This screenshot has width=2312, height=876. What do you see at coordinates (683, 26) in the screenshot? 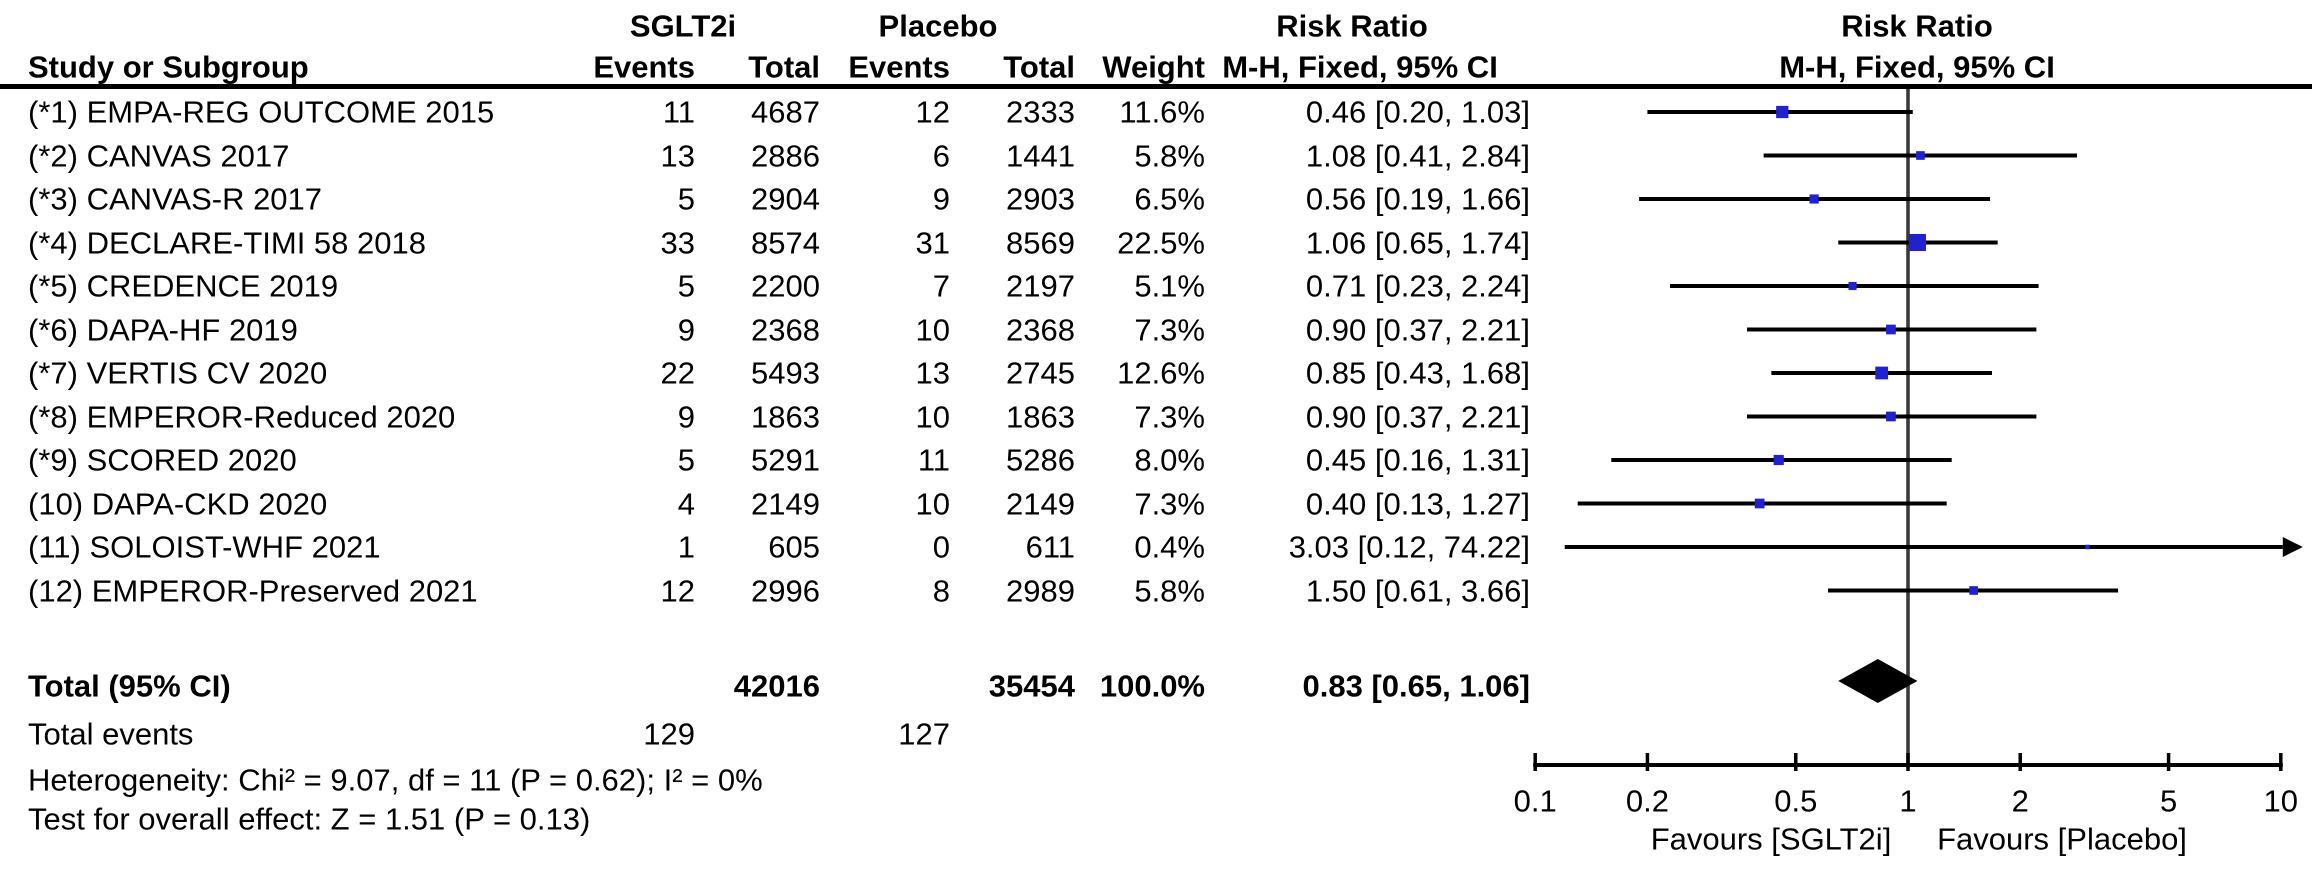
I see `group1-header: SGLT2i` at bounding box center [683, 26].